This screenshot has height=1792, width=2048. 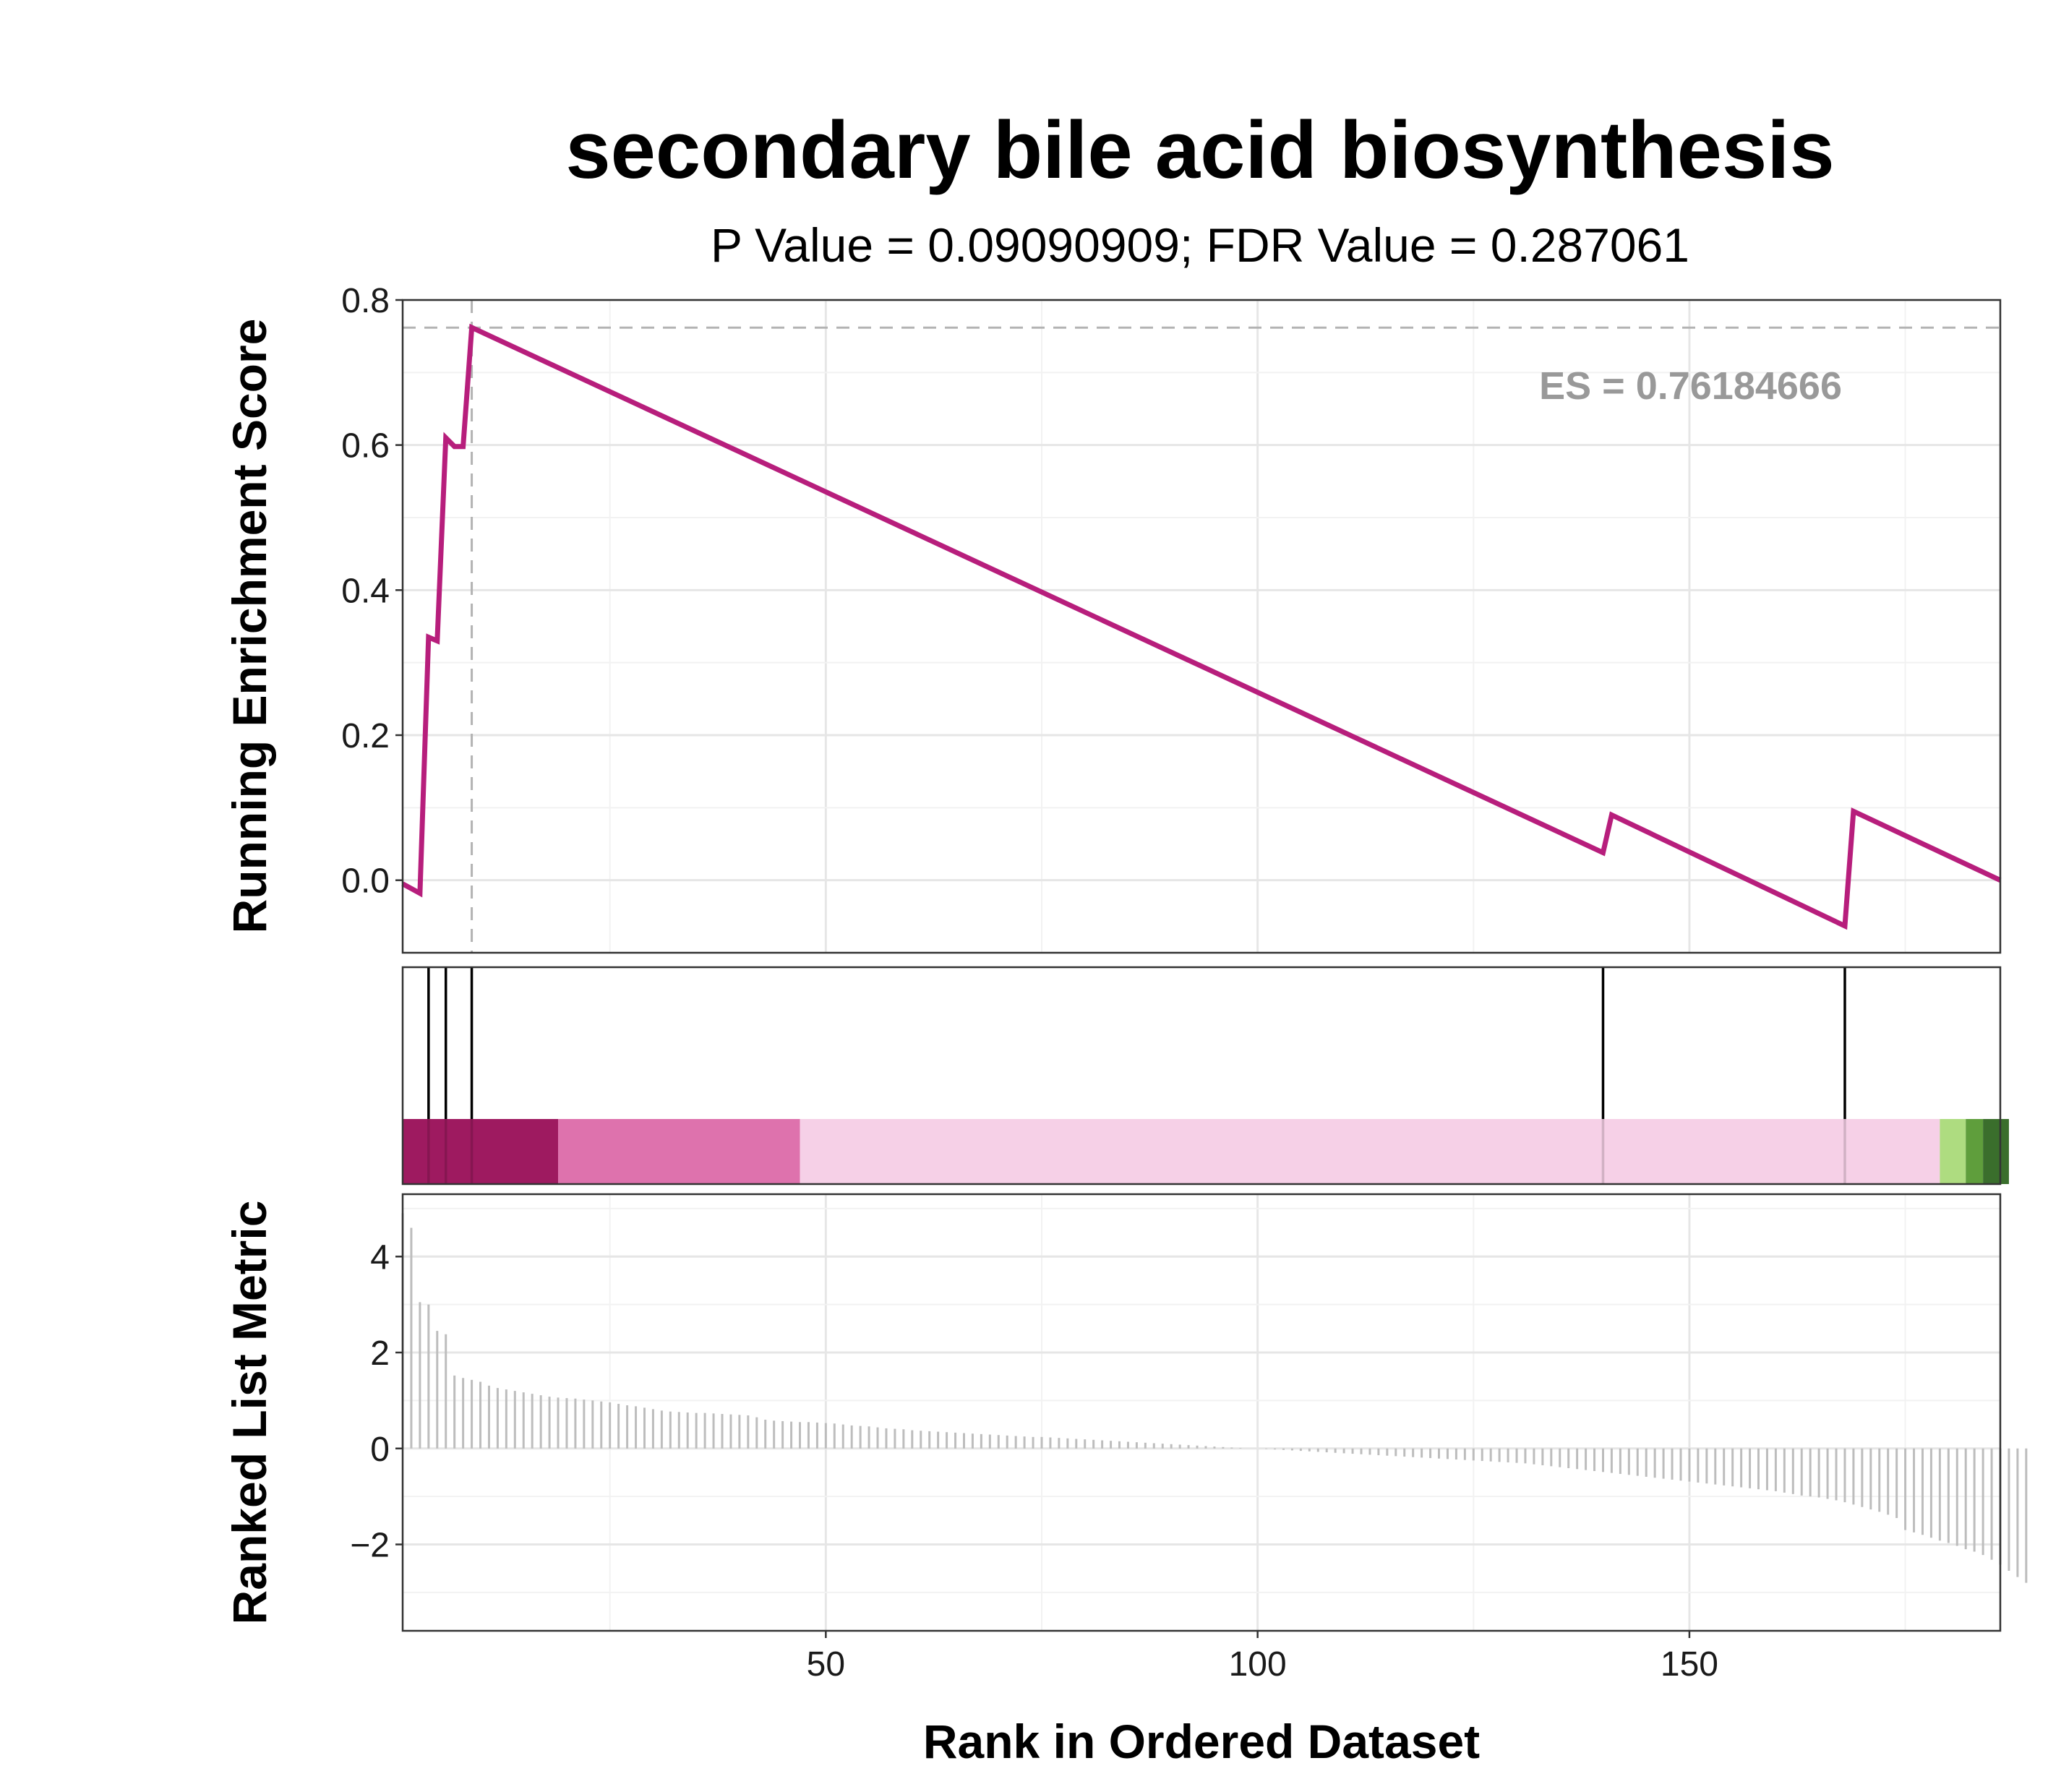 I want to click on y-tick-label: −2, so click(x=370, y=1546).